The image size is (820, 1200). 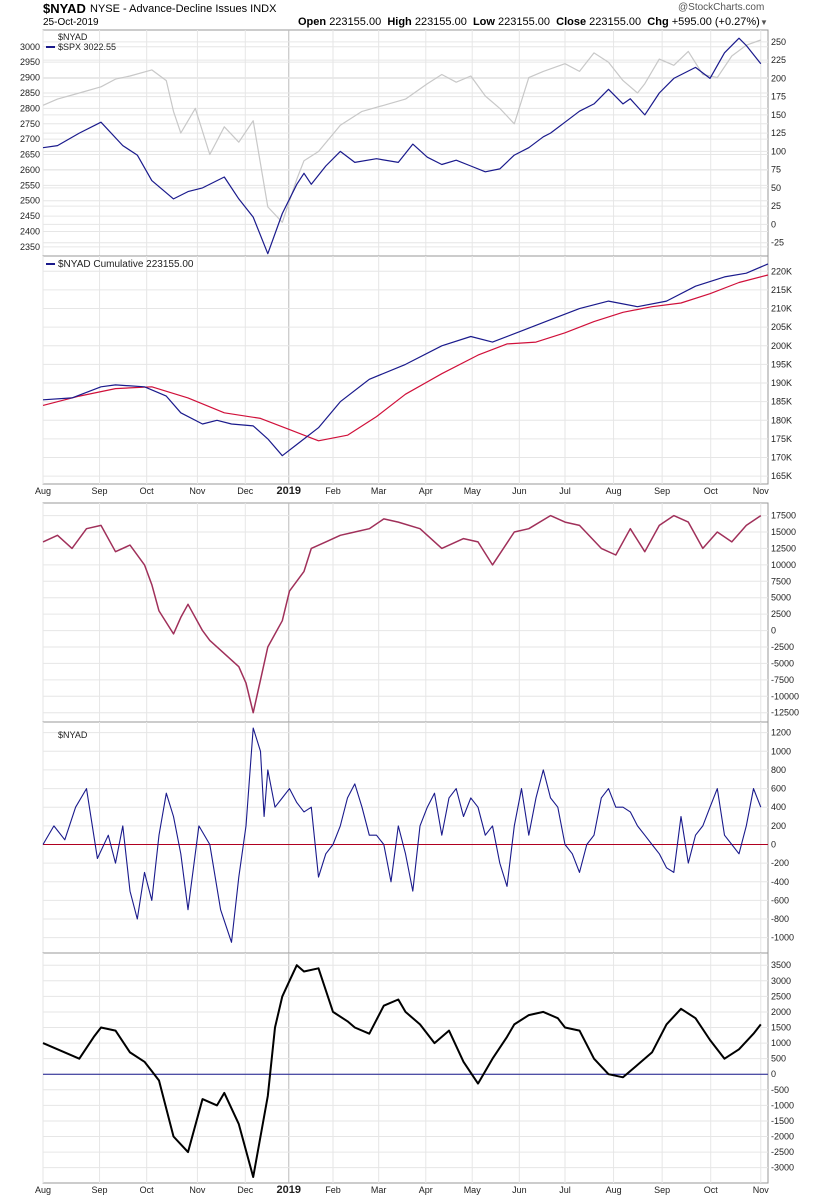 What do you see at coordinates (781, 458) in the screenshot?
I see `right-axis-tick-label: 170K` at bounding box center [781, 458].